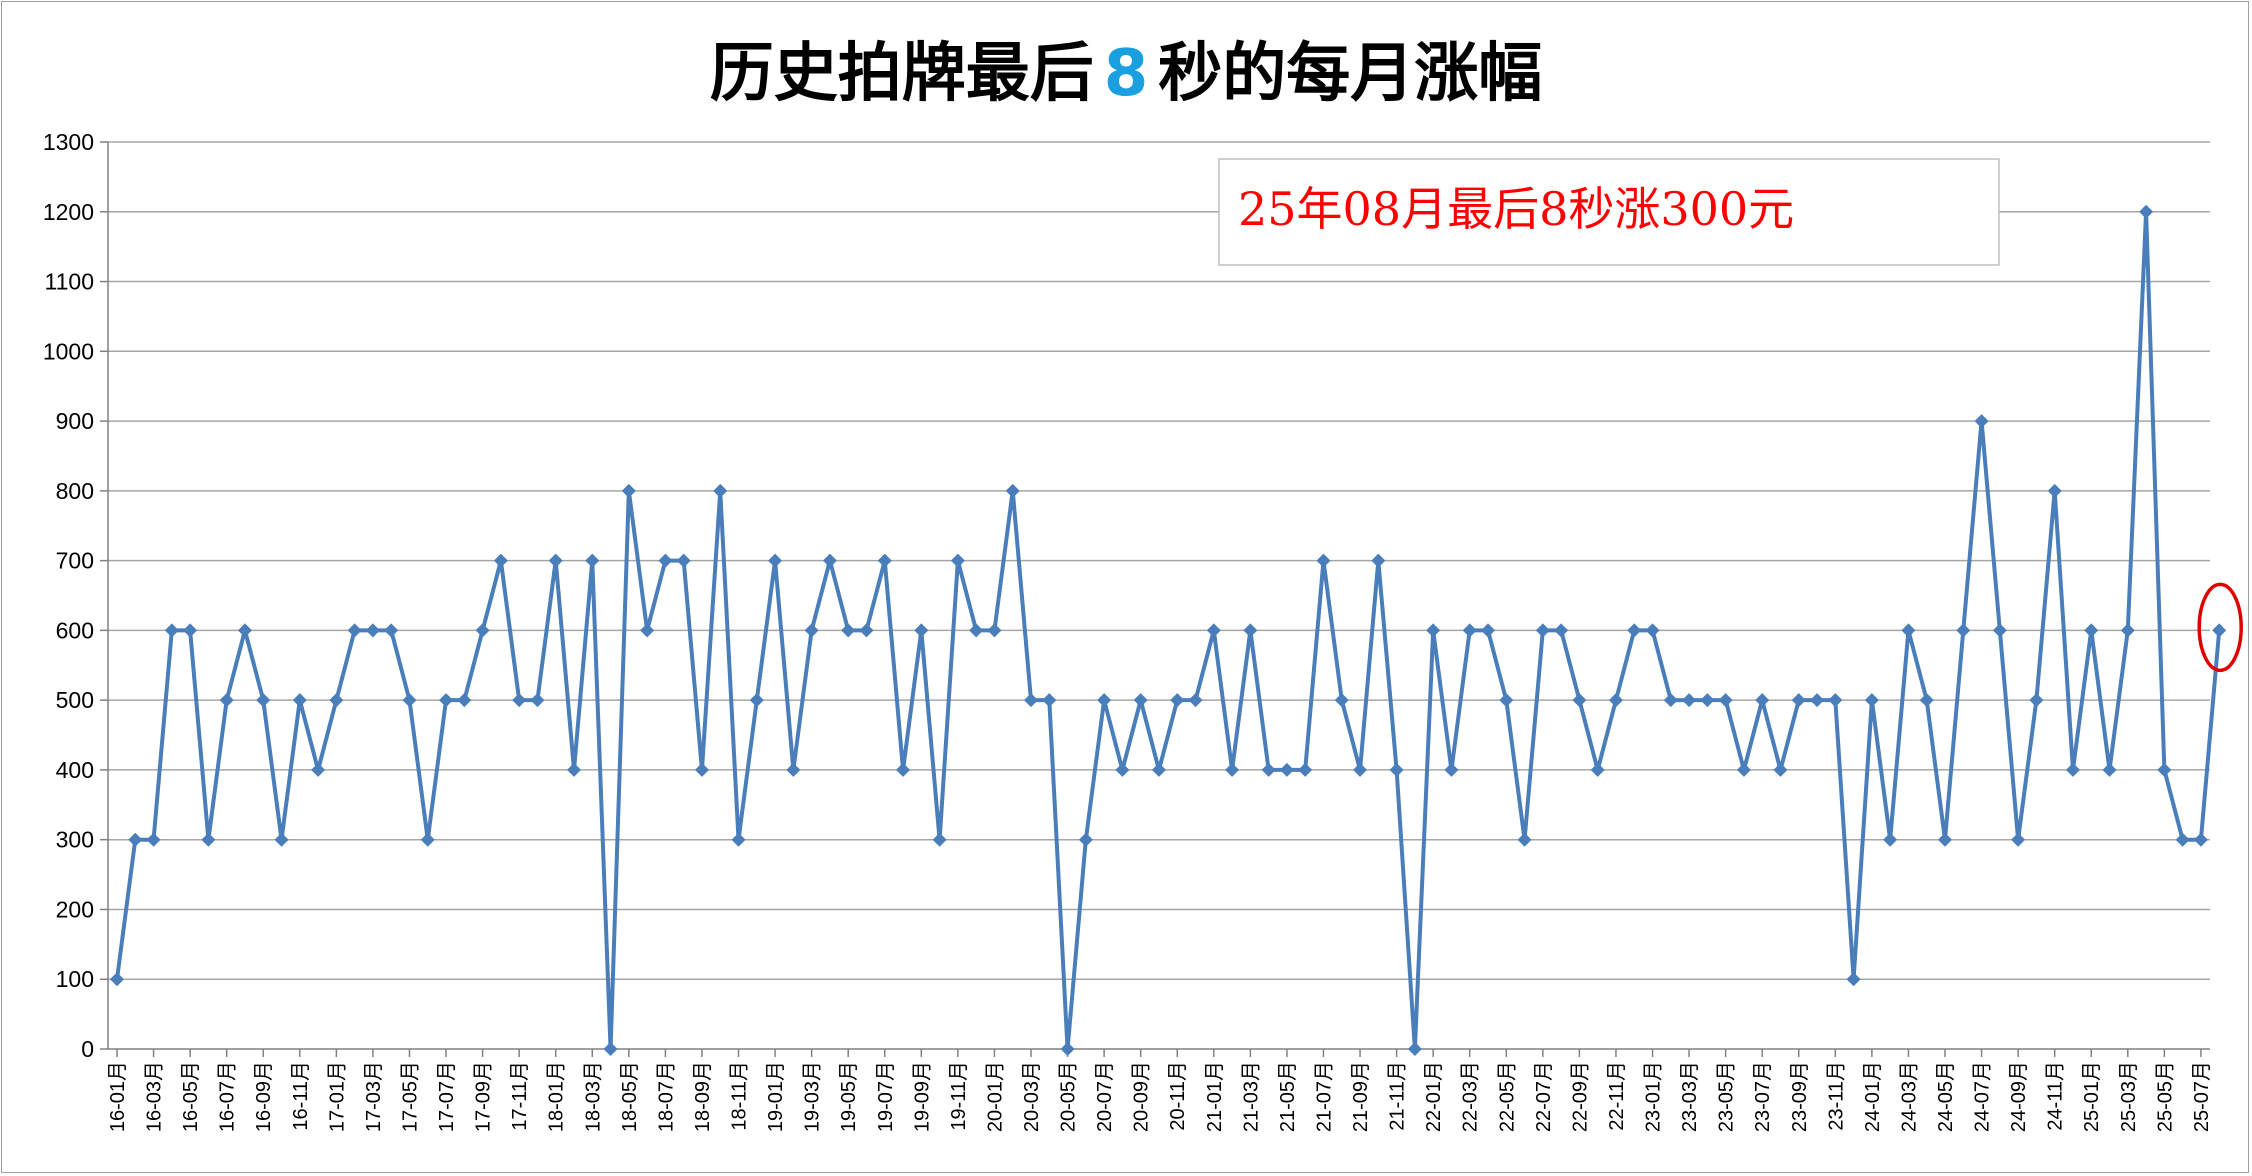 The width and height of the screenshot is (2252, 1176). I want to click on data-point-17-11月, so click(519, 700).